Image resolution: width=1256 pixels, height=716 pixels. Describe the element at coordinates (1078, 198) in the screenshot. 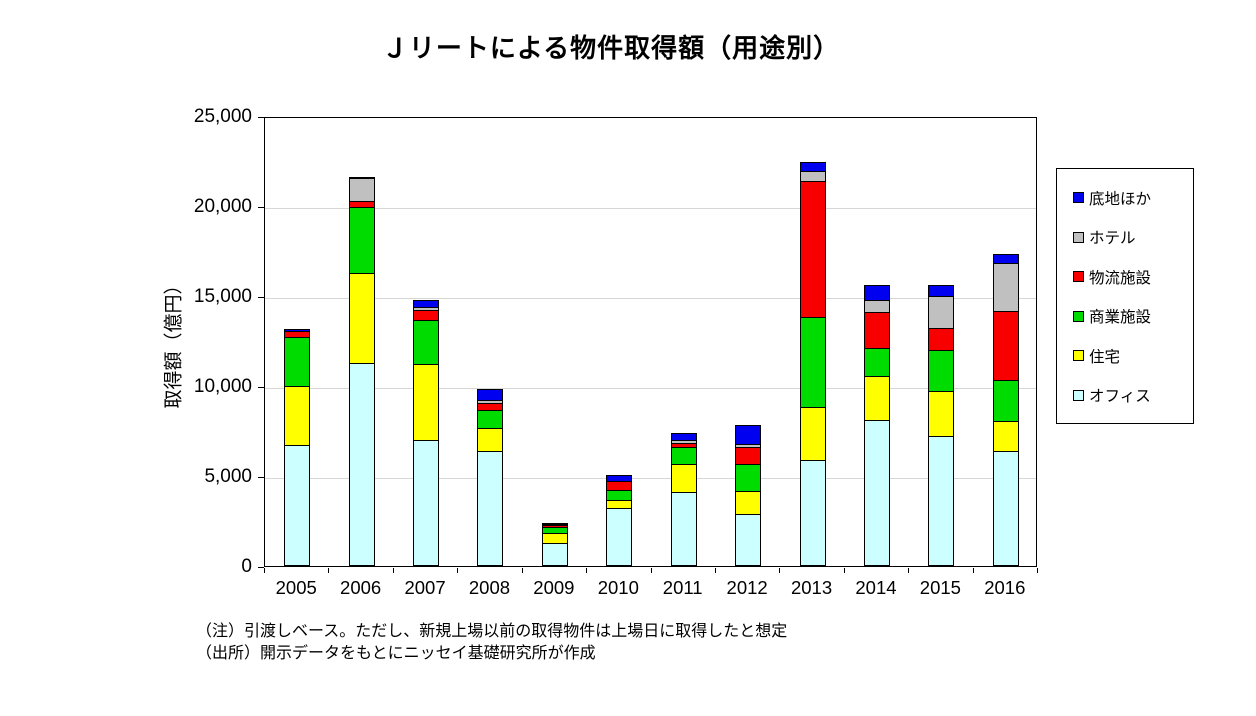

I see `legend-swatch-底地ほか` at that location.